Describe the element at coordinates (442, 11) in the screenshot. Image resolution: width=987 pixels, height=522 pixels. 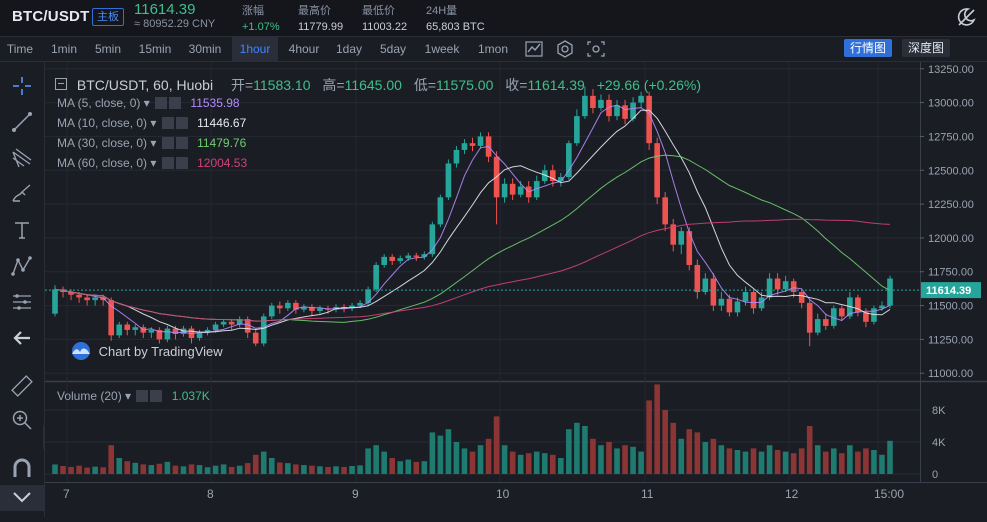
I see `stat-label: 24H量` at that location.